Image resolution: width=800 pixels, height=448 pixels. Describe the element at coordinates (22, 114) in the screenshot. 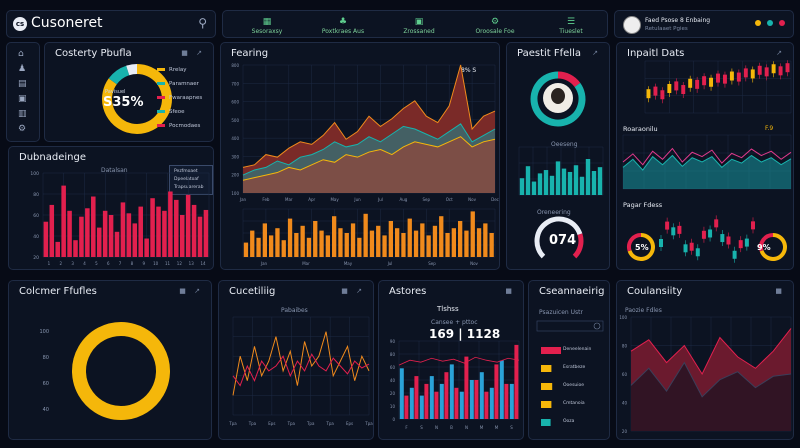

I see `document-icon: ▥` at that location.